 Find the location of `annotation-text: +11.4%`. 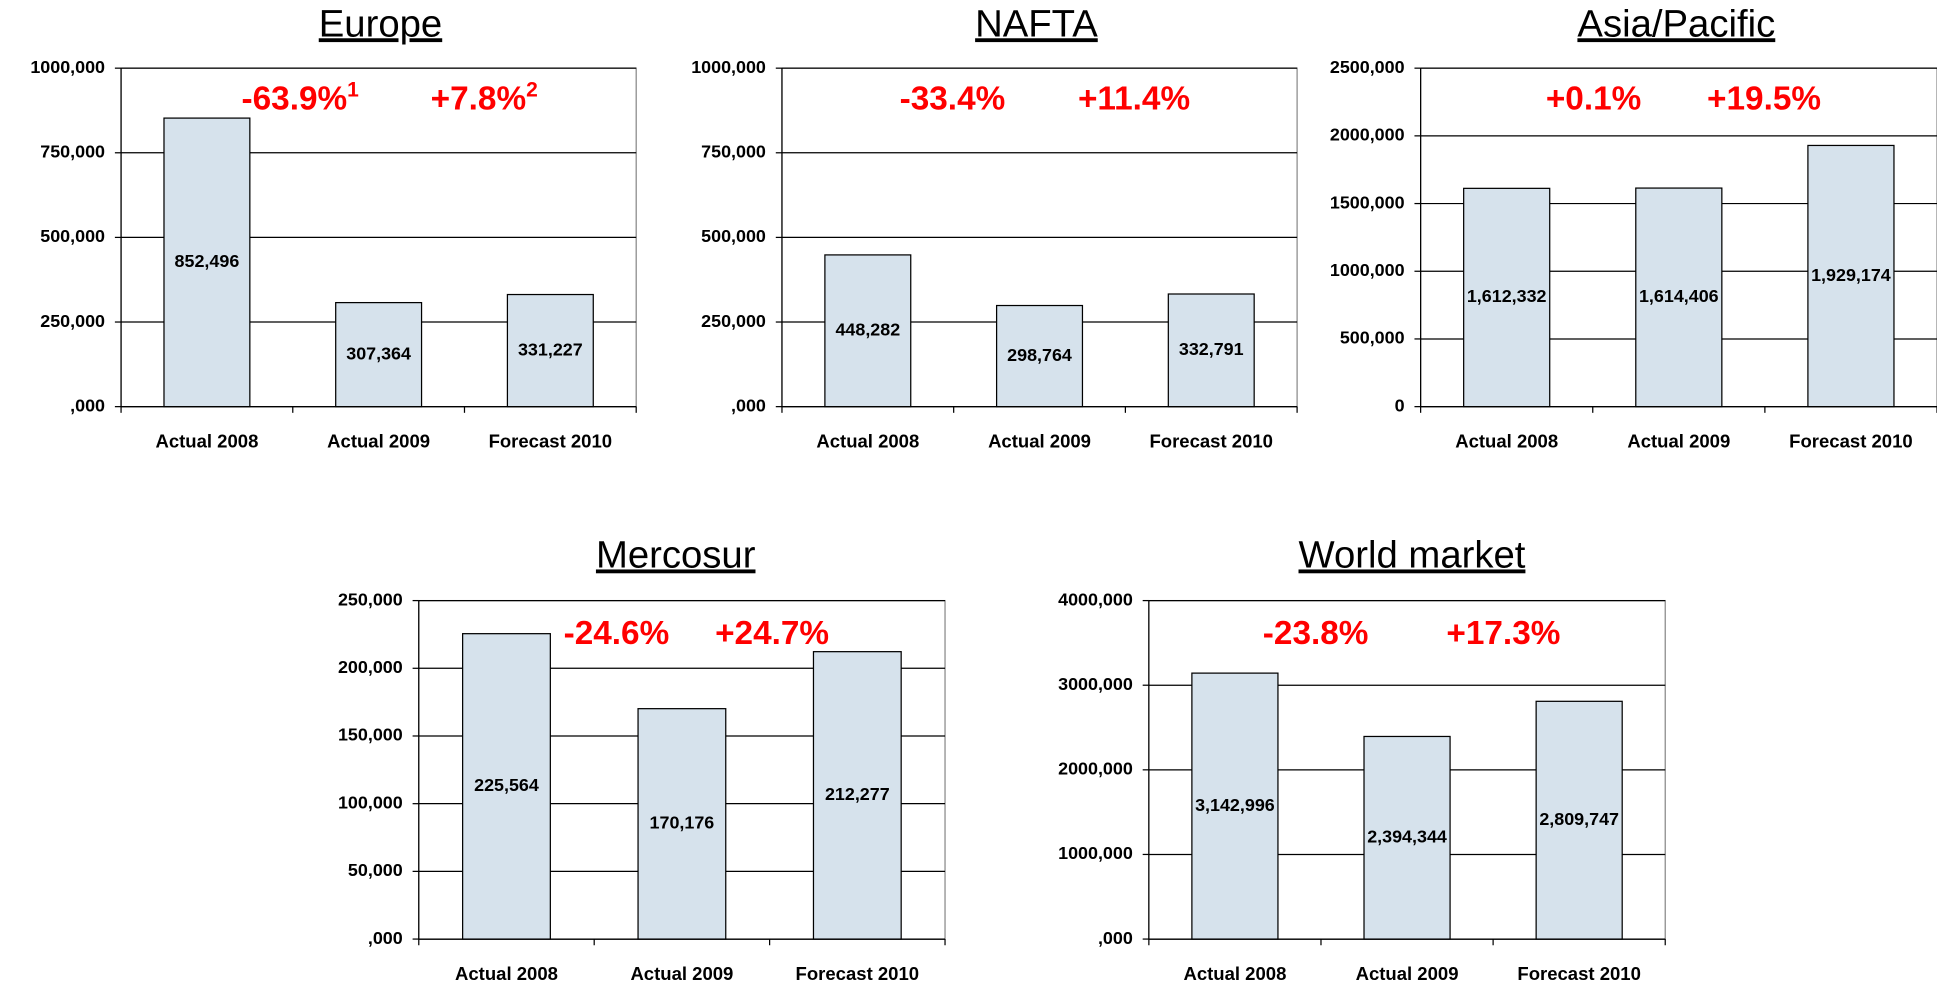

annotation-text: +11.4% is located at coordinates (1134, 98).